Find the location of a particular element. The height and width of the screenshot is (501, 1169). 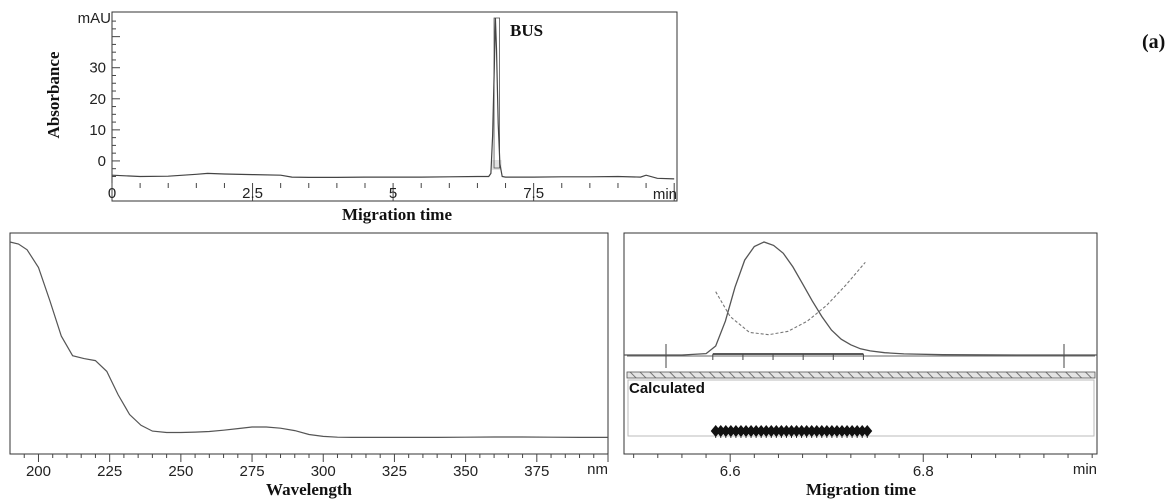

baseline-bar is located at coordinates (788, 356).